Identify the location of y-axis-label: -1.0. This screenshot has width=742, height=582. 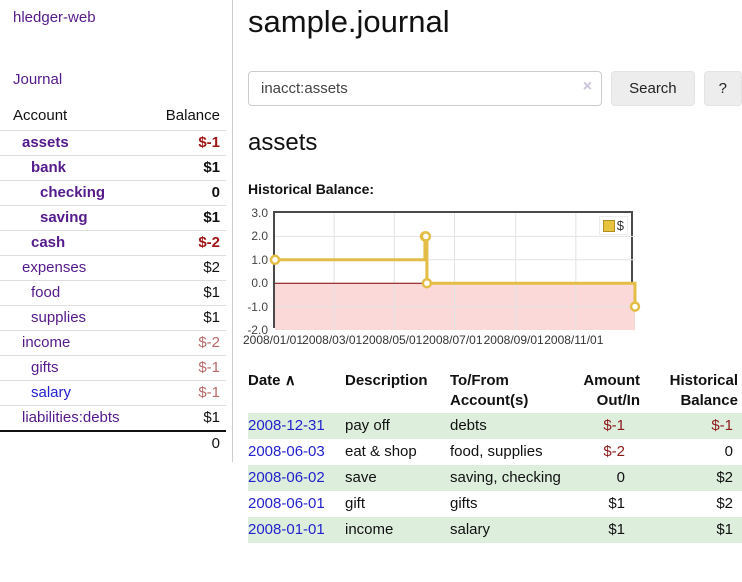
(257, 306).